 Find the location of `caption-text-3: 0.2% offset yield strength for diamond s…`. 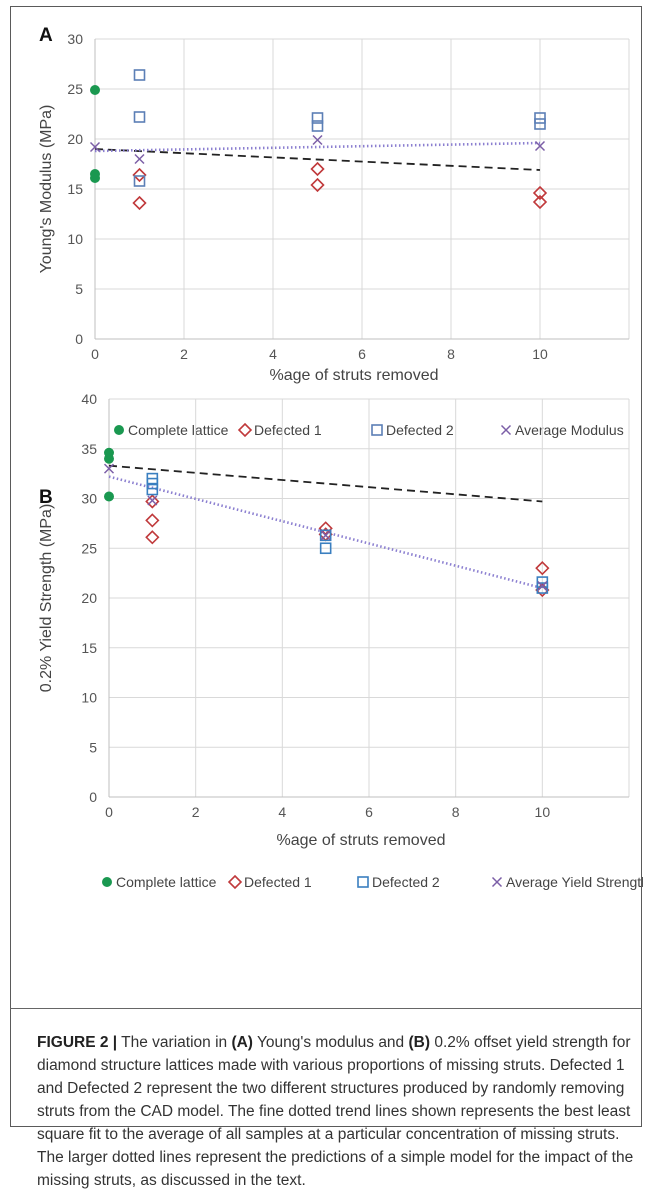

caption-text-3: 0.2% offset yield strength for diamond s… is located at coordinates (335, 1111).